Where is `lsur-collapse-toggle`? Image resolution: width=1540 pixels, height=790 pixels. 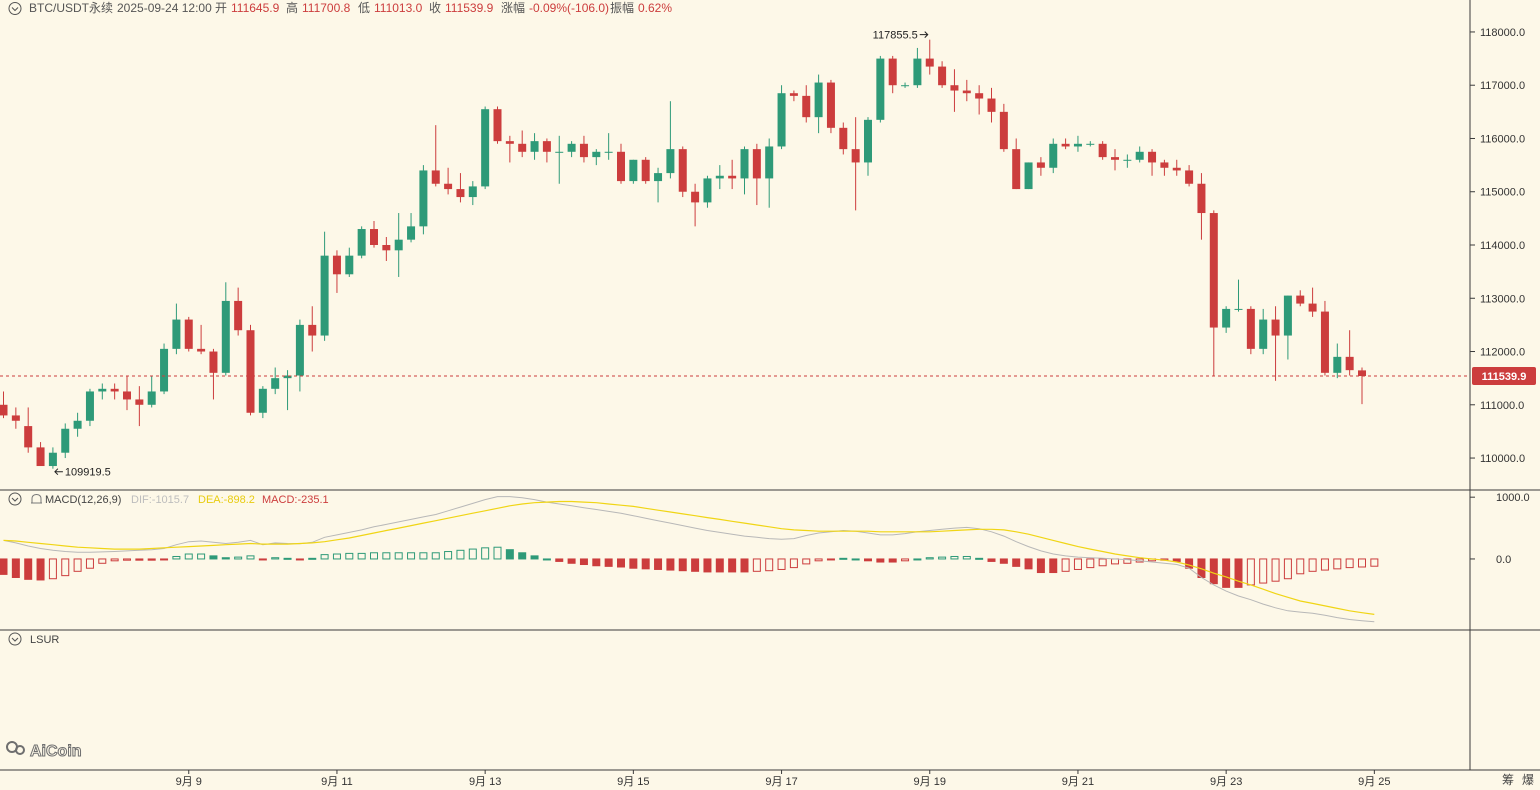
lsur-collapse-toggle is located at coordinates (15, 639).